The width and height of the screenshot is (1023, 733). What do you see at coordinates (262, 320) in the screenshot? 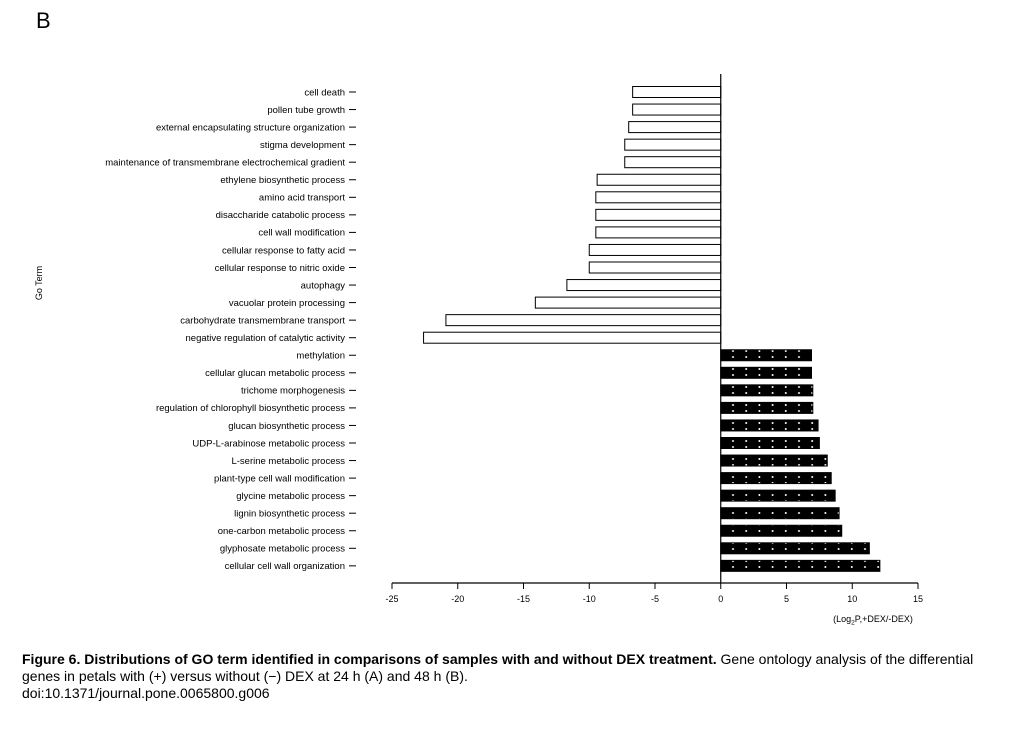
I see `category-label: carbohydrate transmembrane transport` at bounding box center [262, 320].